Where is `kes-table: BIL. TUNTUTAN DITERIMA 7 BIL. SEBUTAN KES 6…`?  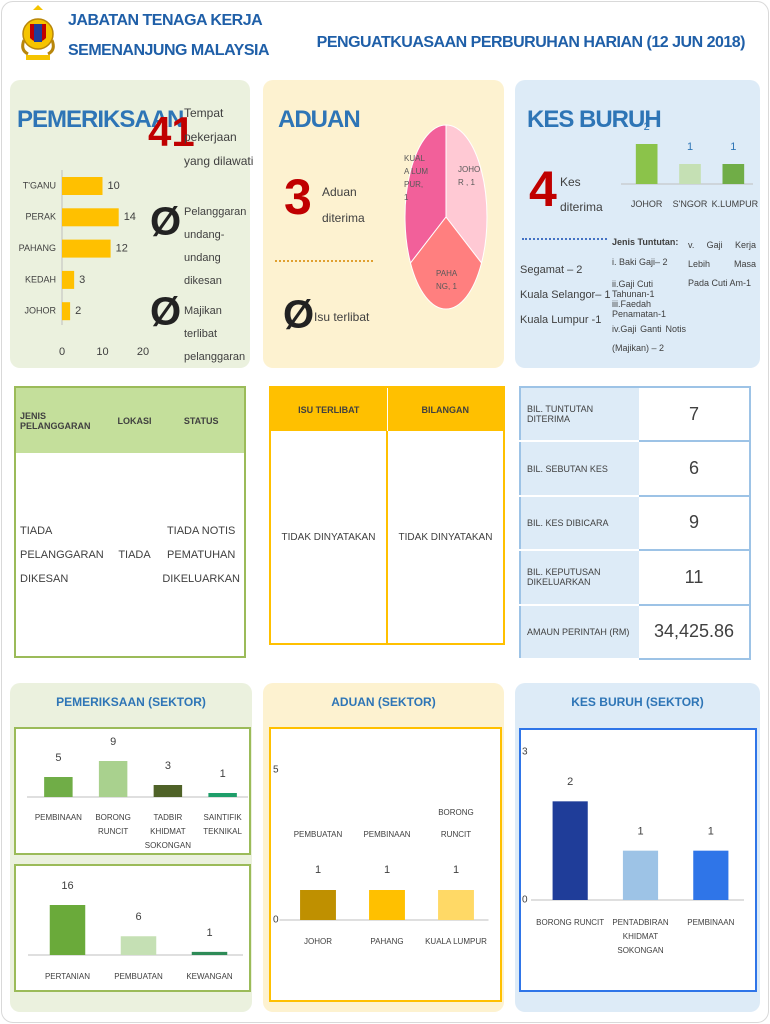 kes-table: BIL. TUNTUTAN DITERIMA 7 BIL. SEBUTAN KES 6… is located at coordinates (635, 523).